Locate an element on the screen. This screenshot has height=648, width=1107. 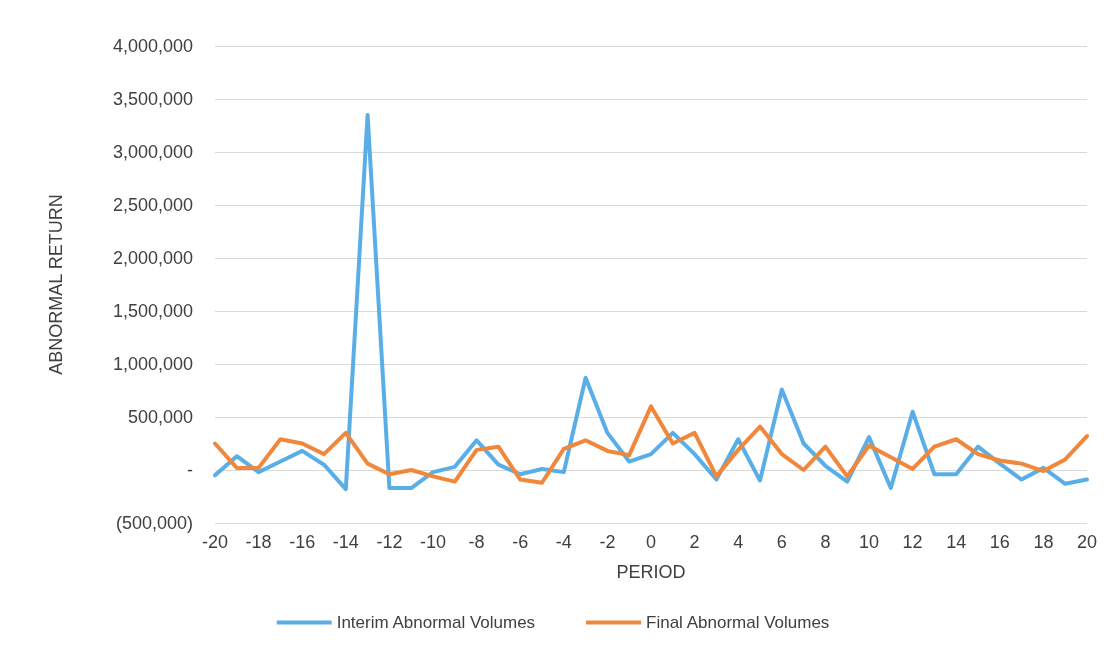
y-axis-title: ABNORMAL RETURN is located at coordinates (56, 284).